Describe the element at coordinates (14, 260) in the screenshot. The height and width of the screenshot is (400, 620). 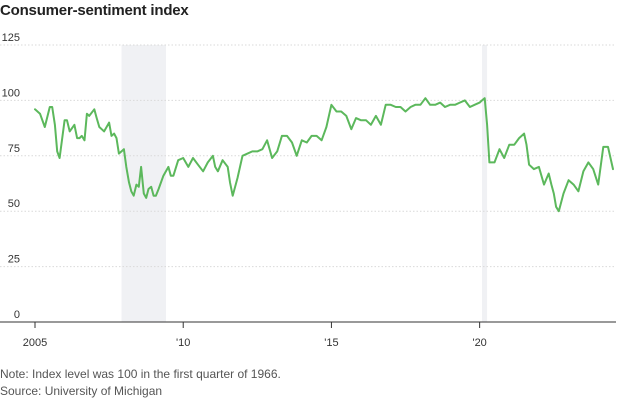
I see `y-tick-label: 25` at that location.